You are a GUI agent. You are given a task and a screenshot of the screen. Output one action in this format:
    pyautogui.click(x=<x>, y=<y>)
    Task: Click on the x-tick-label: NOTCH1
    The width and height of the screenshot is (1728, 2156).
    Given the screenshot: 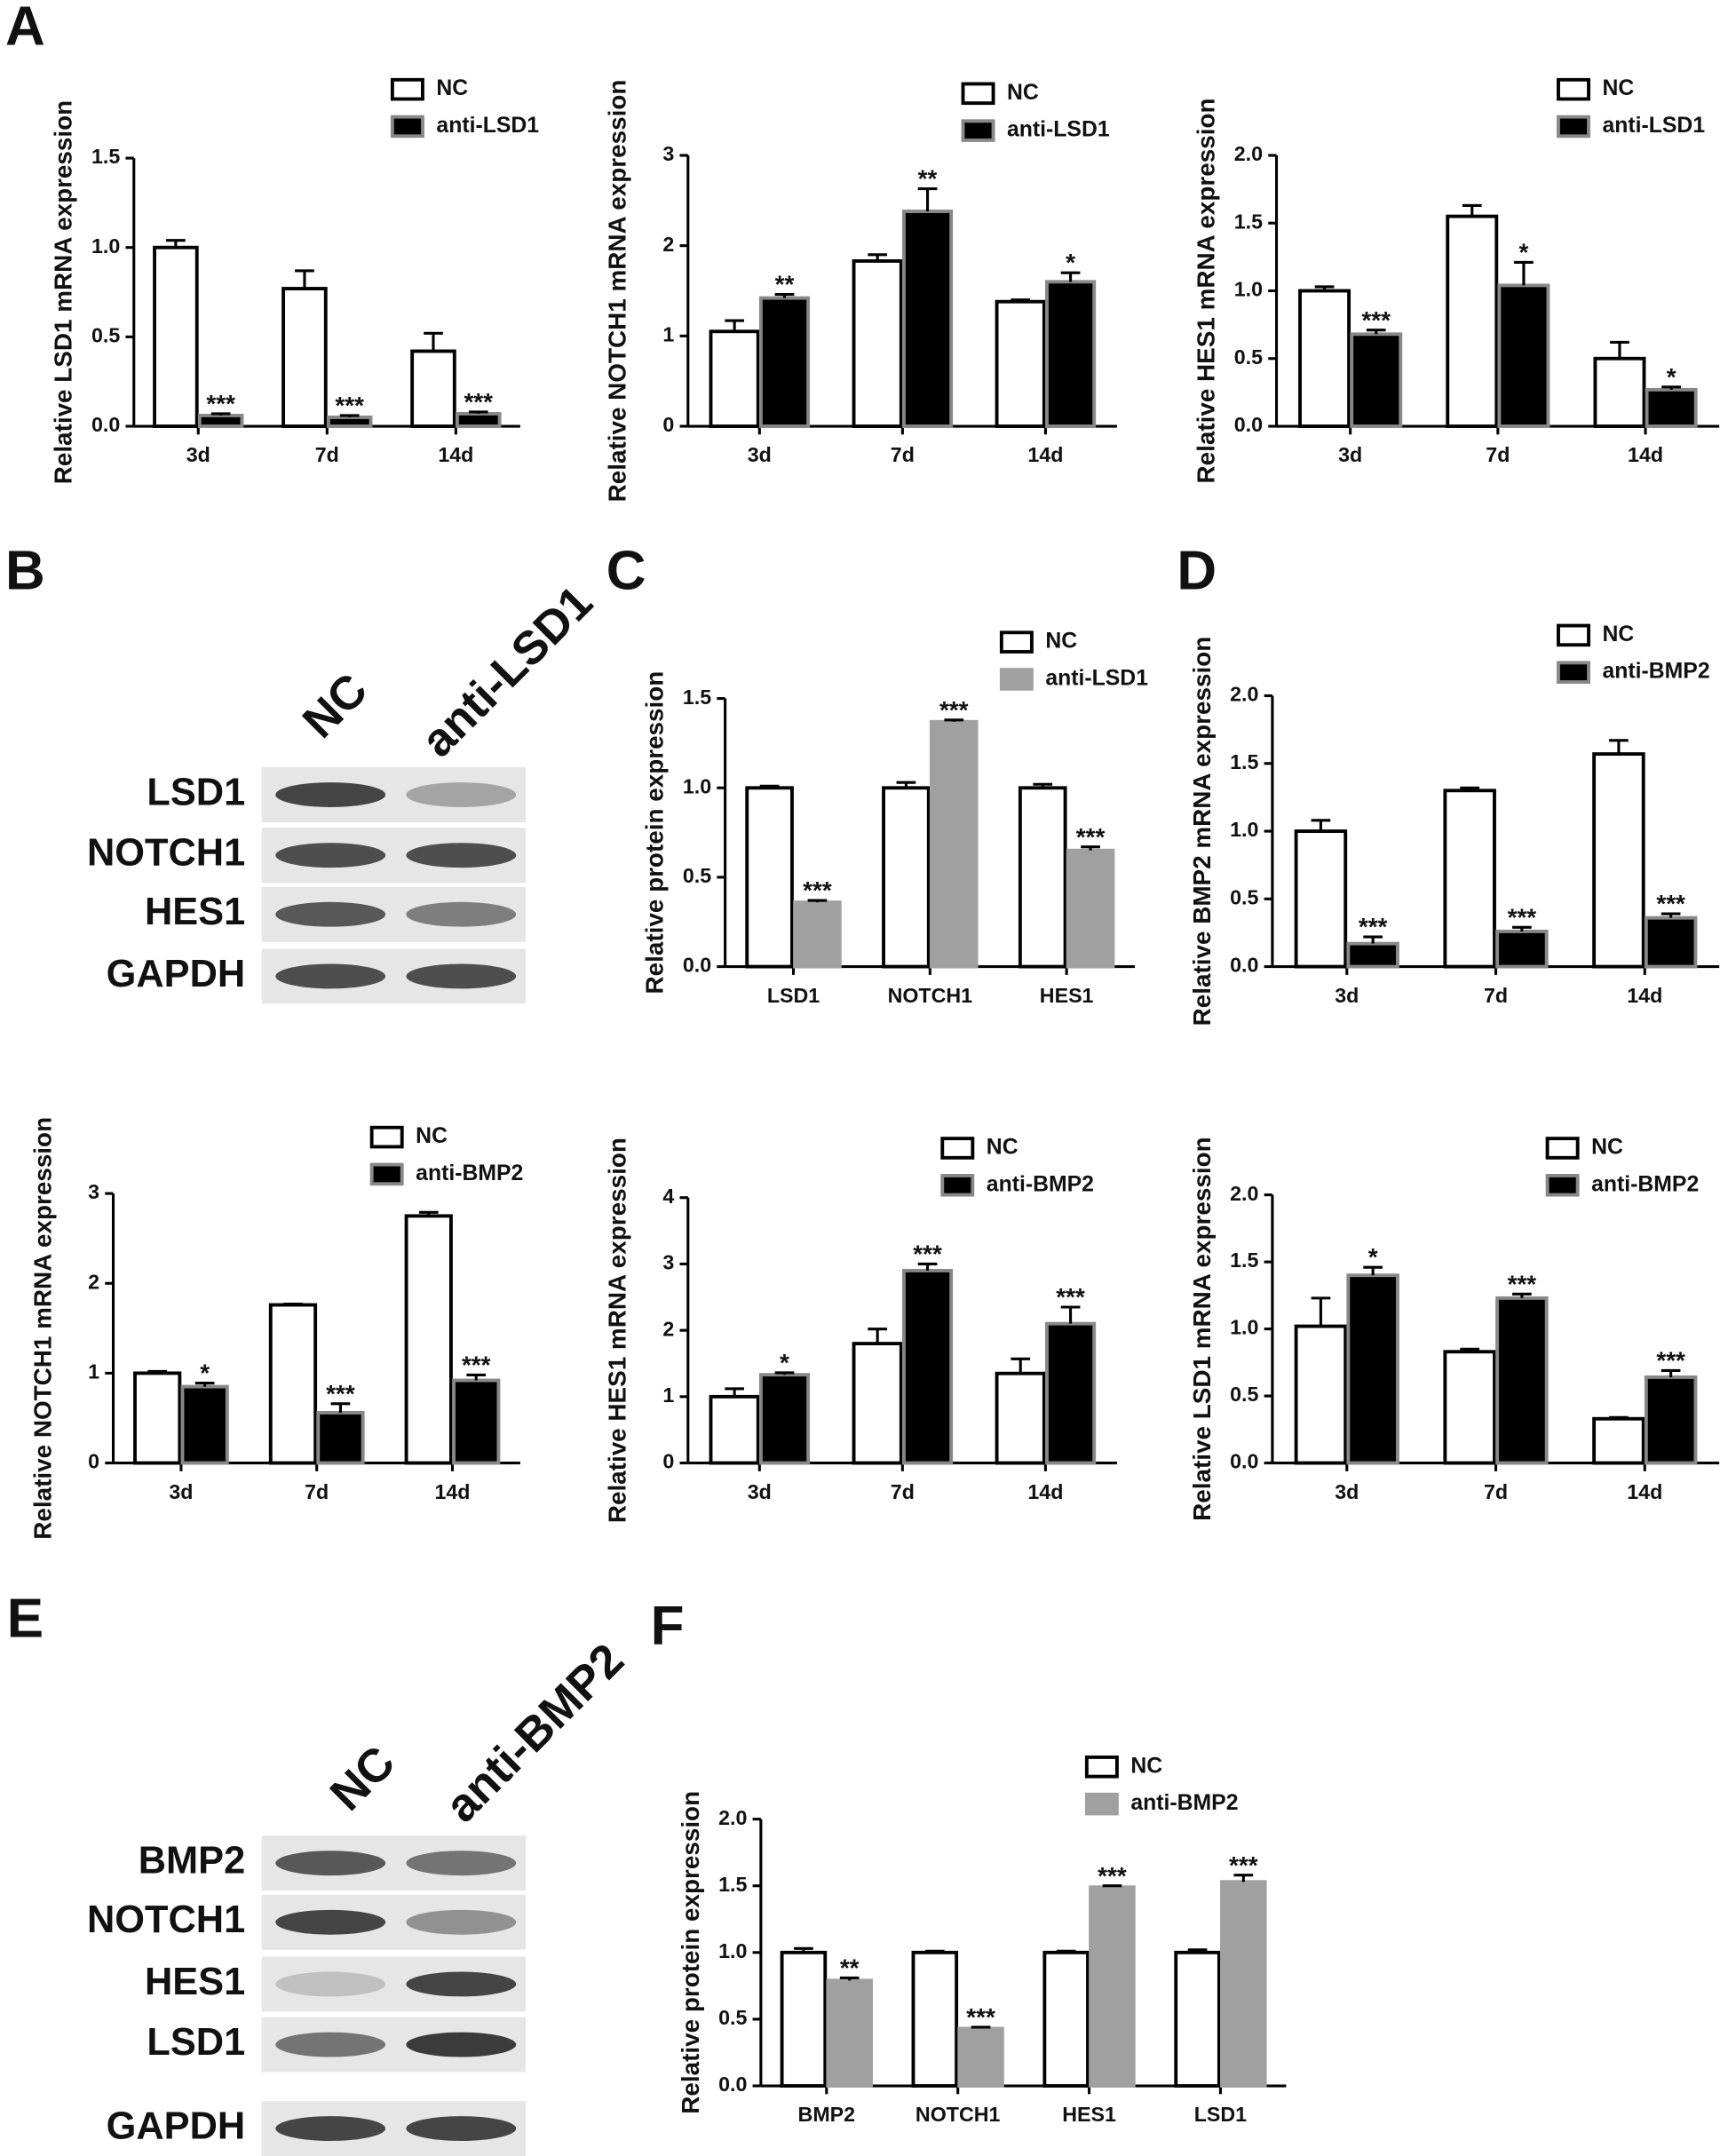 What is the action you would take?
    pyautogui.click(x=958, y=2114)
    